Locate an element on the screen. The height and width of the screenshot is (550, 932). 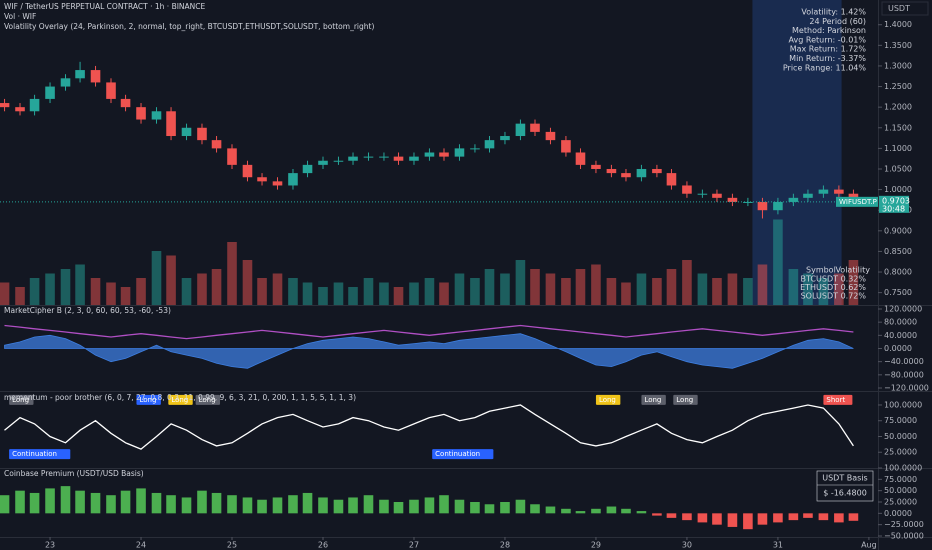
currency-box is located at coordinates (905, 8).